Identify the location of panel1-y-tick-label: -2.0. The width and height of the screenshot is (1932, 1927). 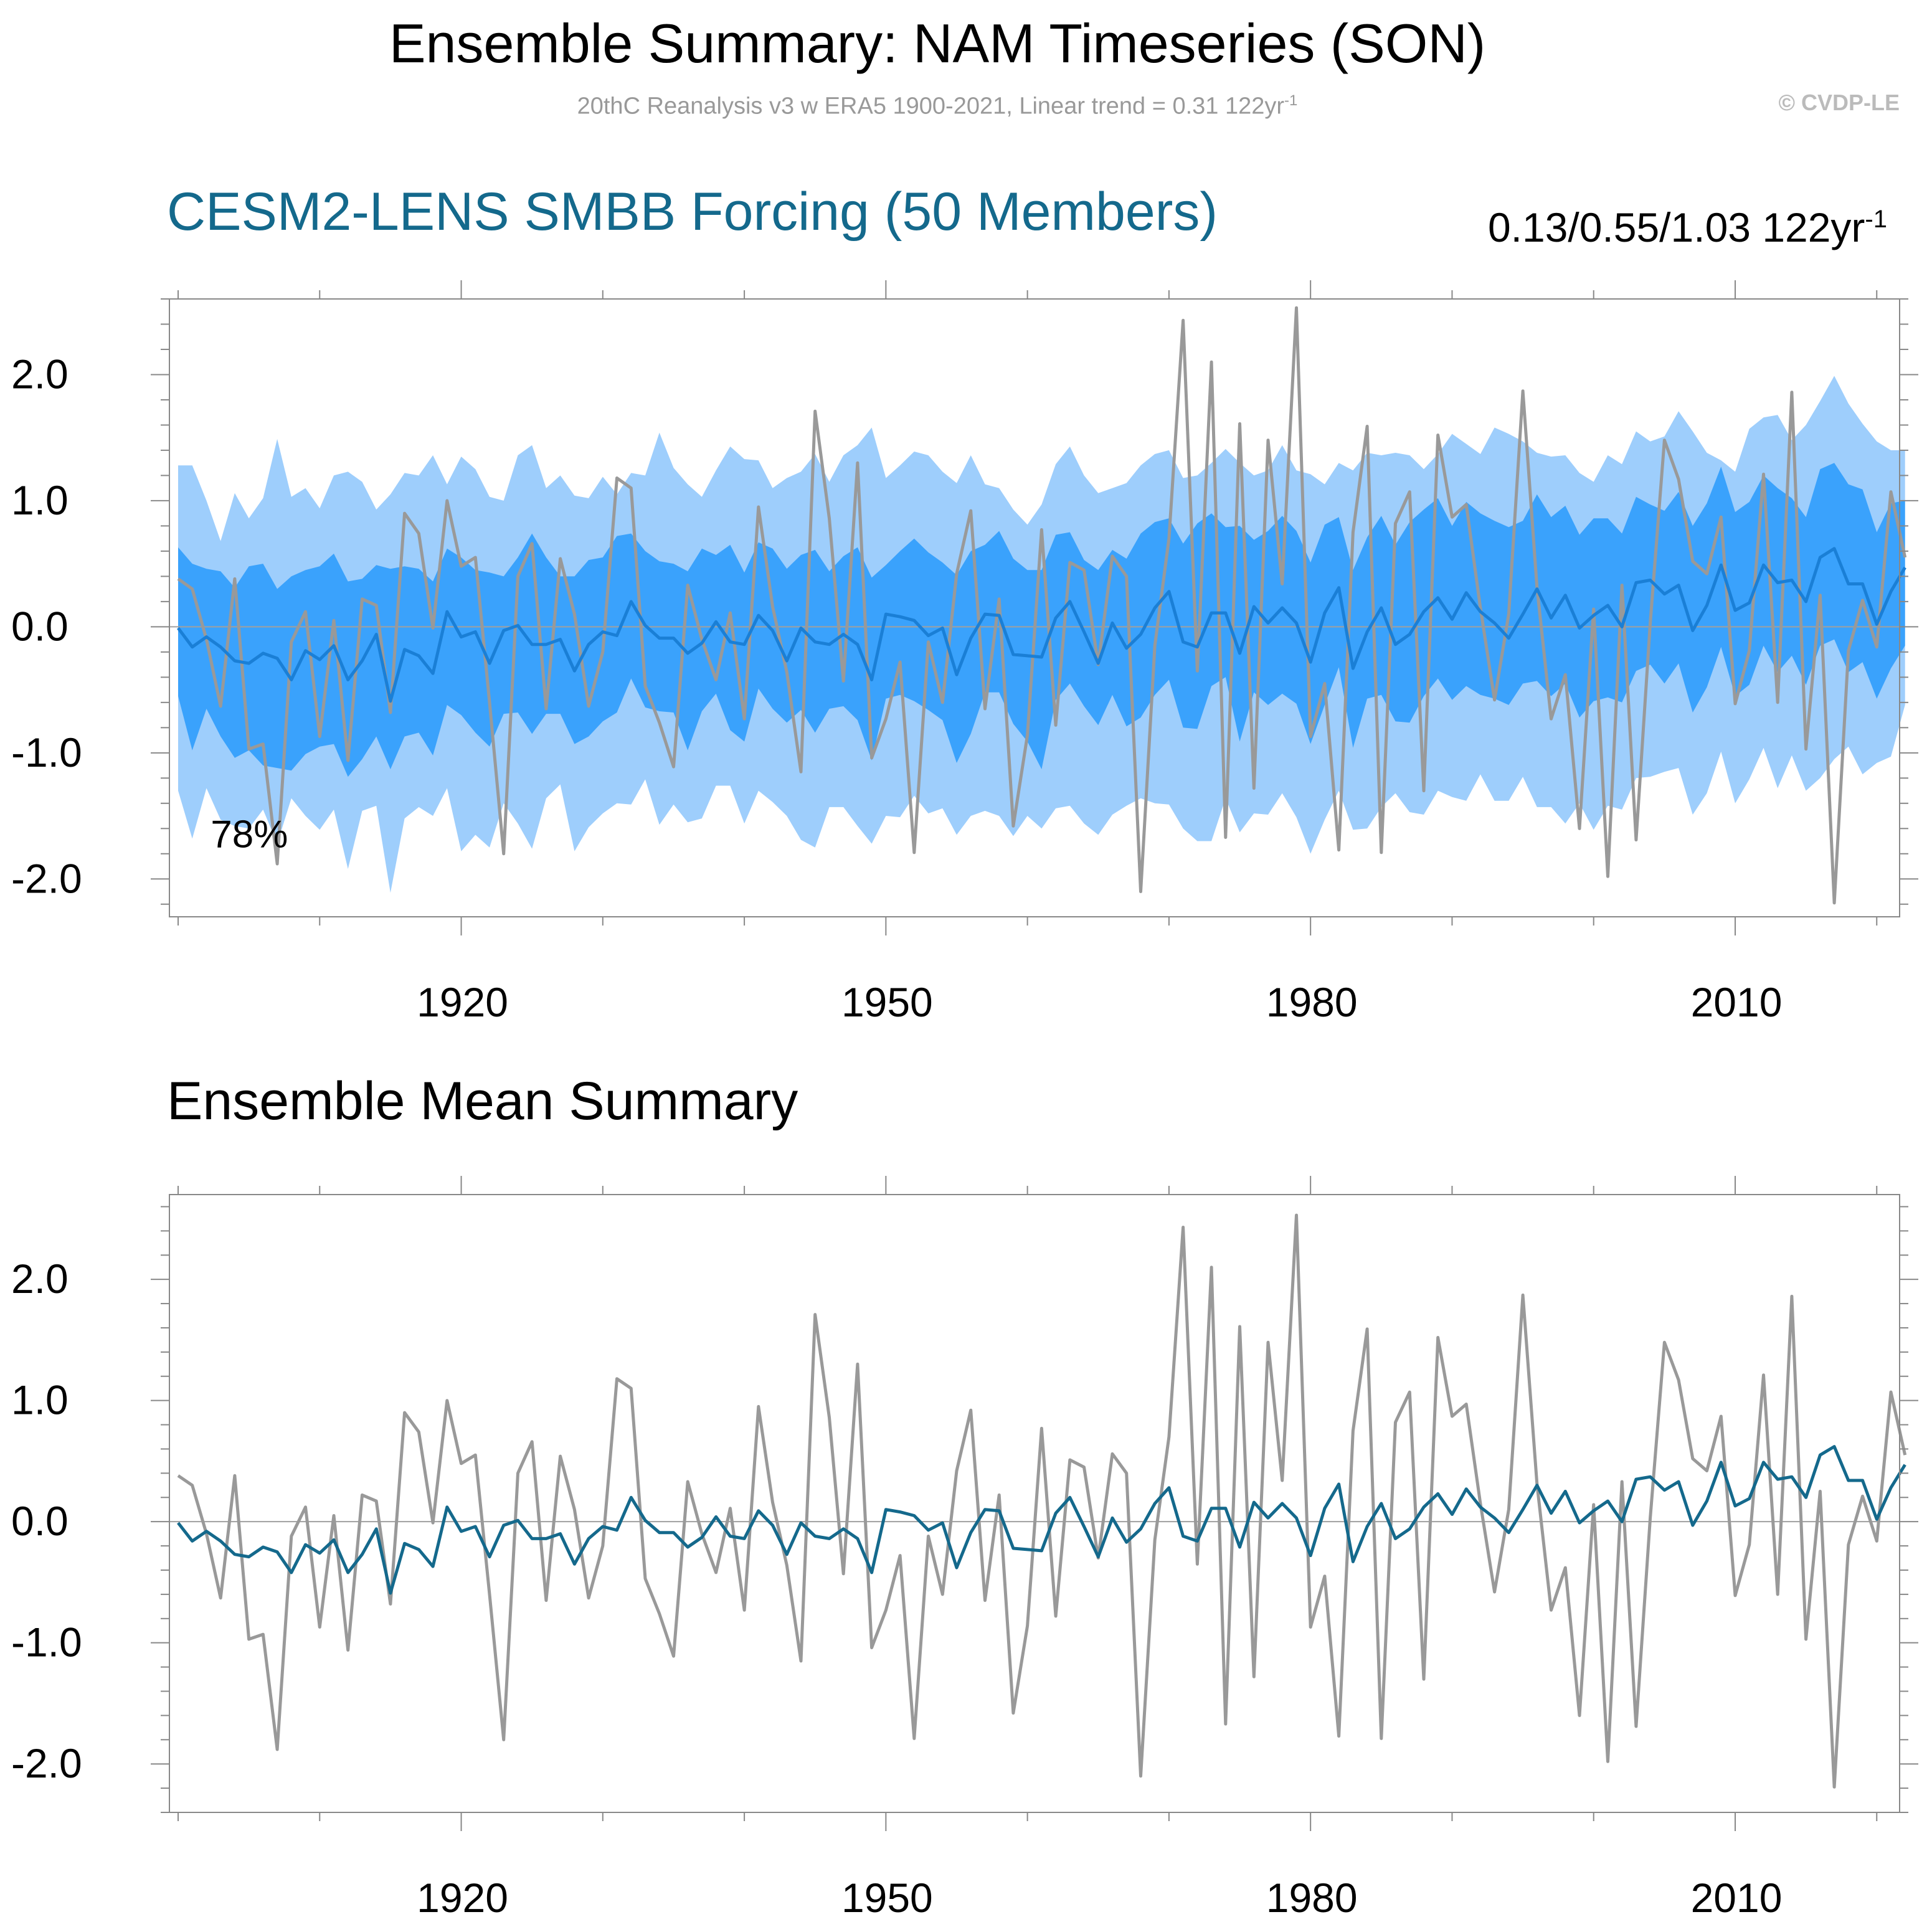
(46, 878).